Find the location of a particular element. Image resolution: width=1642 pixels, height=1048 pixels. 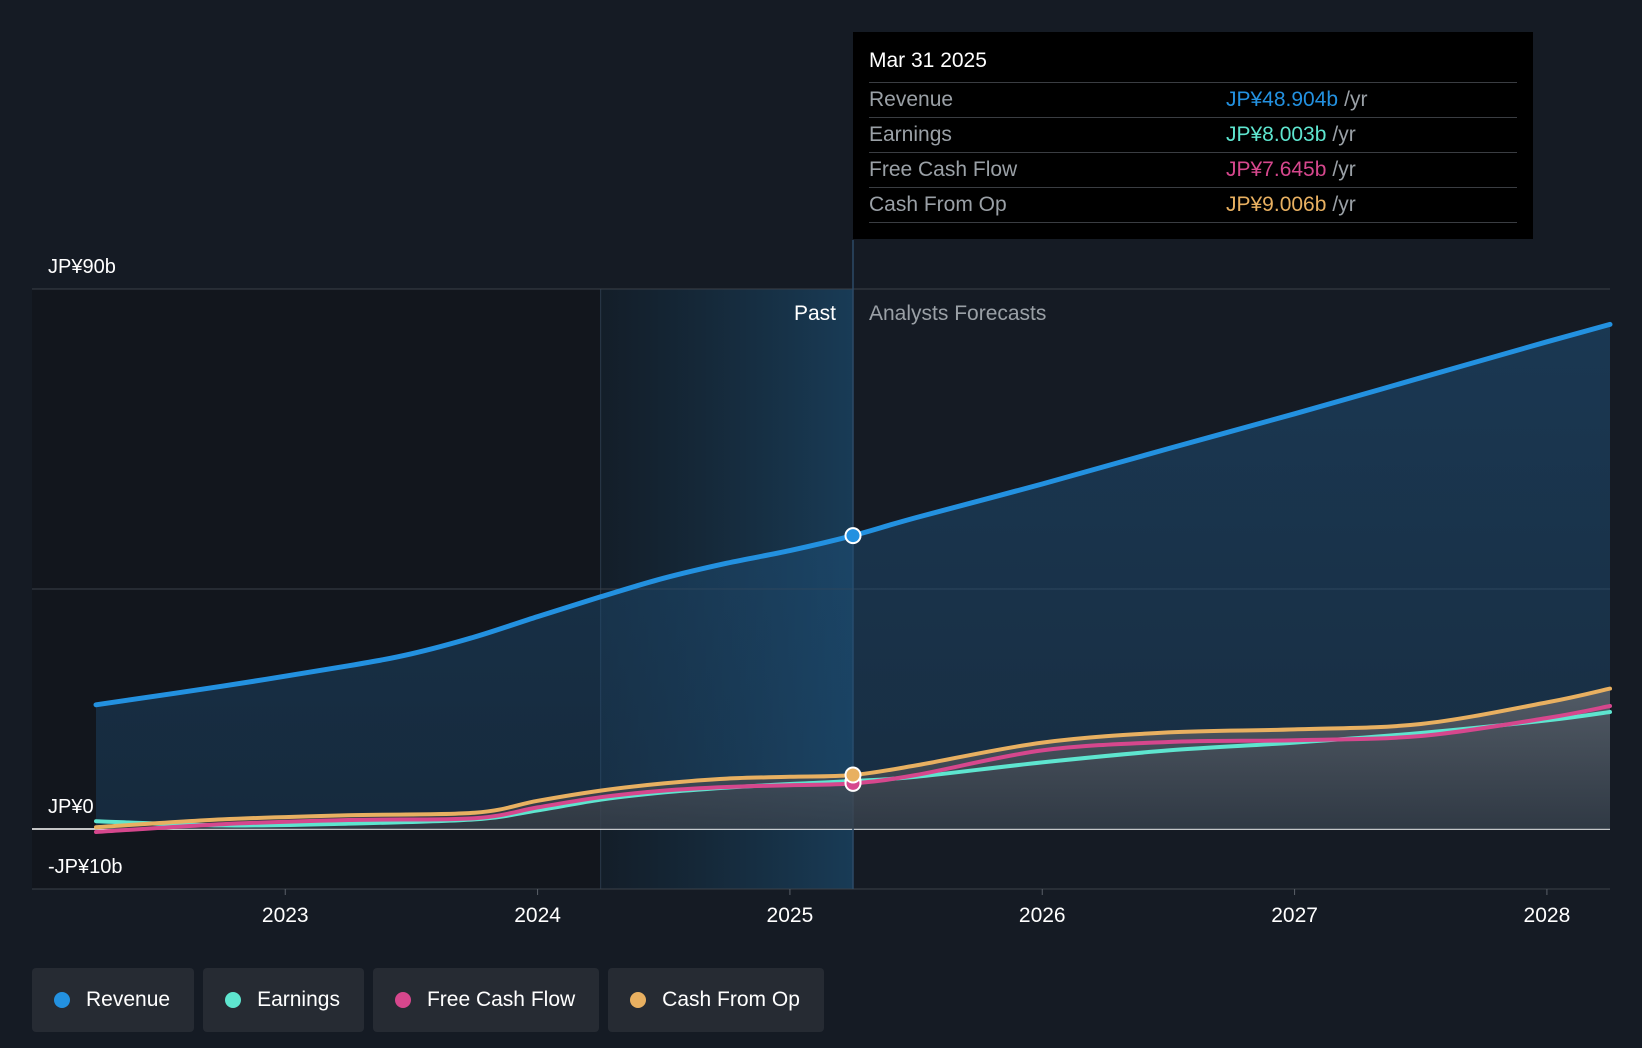

tooltip-value: JP¥9.006b is located at coordinates (1276, 204).